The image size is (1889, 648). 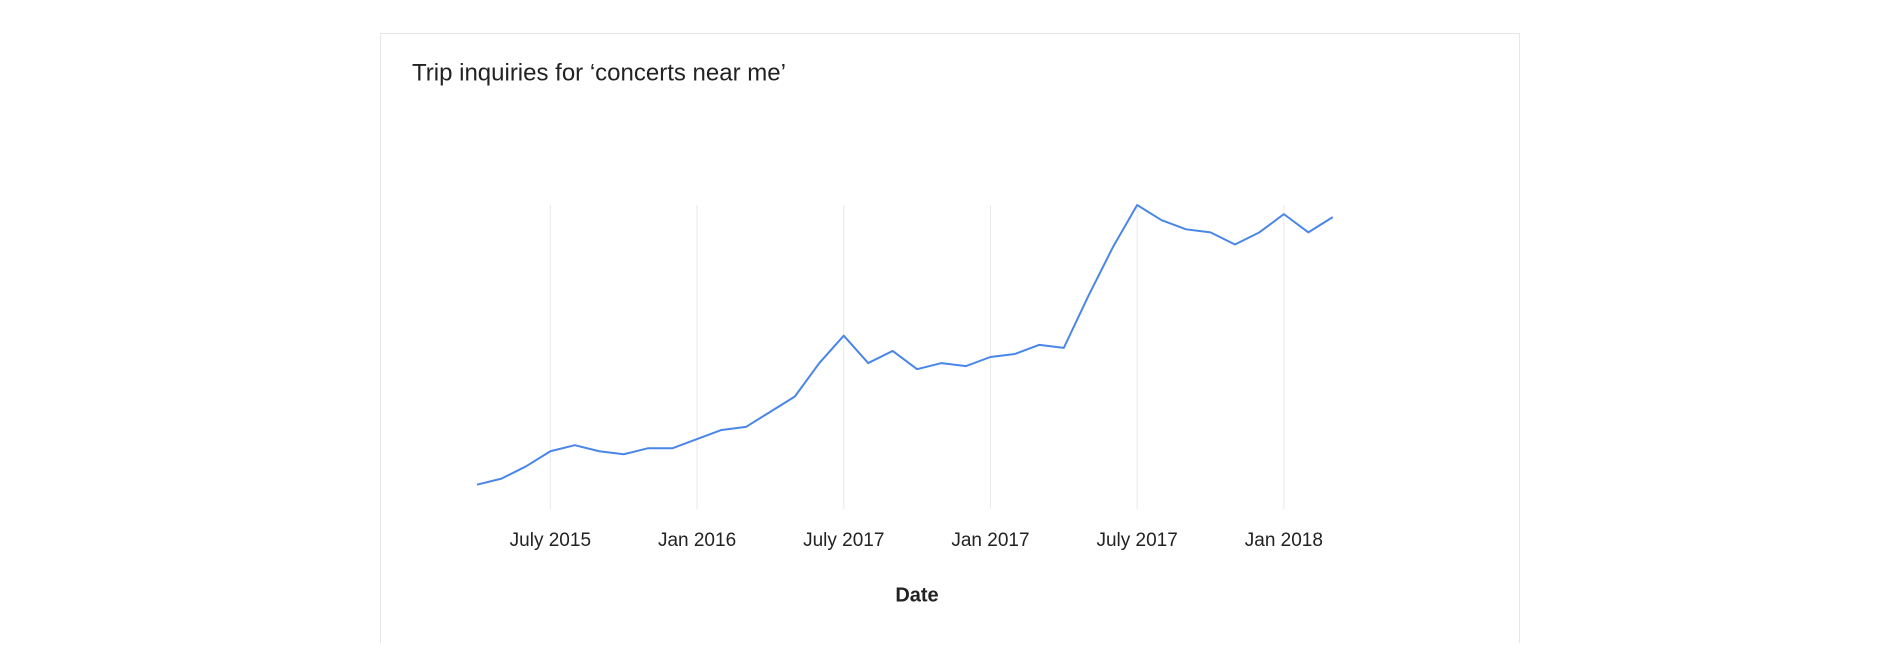 What do you see at coordinates (916, 595) in the screenshot?
I see `x-axis-label: Date` at bounding box center [916, 595].